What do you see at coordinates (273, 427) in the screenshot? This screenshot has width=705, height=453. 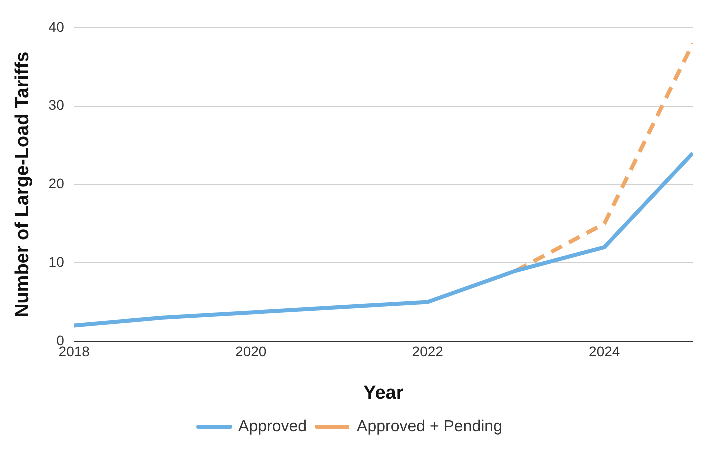 I see `legend-label: Approved` at bounding box center [273, 427].